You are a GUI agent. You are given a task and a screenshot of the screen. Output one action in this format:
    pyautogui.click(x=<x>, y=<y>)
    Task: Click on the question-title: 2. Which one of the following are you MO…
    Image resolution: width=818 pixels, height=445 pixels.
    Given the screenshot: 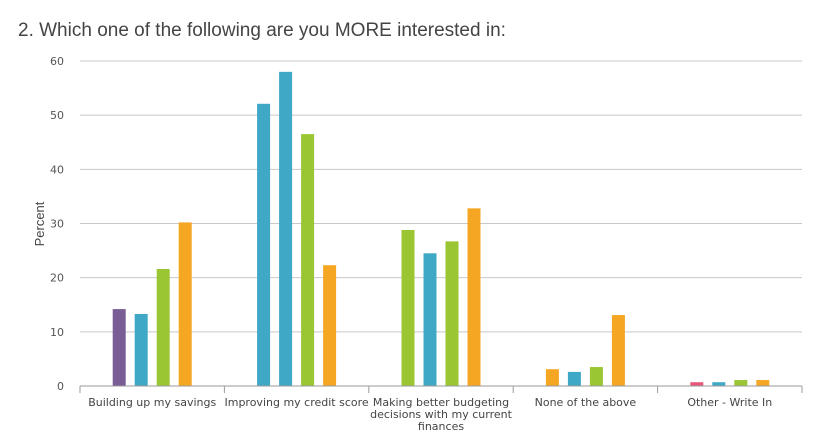 What is the action you would take?
    pyautogui.click(x=262, y=30)
    